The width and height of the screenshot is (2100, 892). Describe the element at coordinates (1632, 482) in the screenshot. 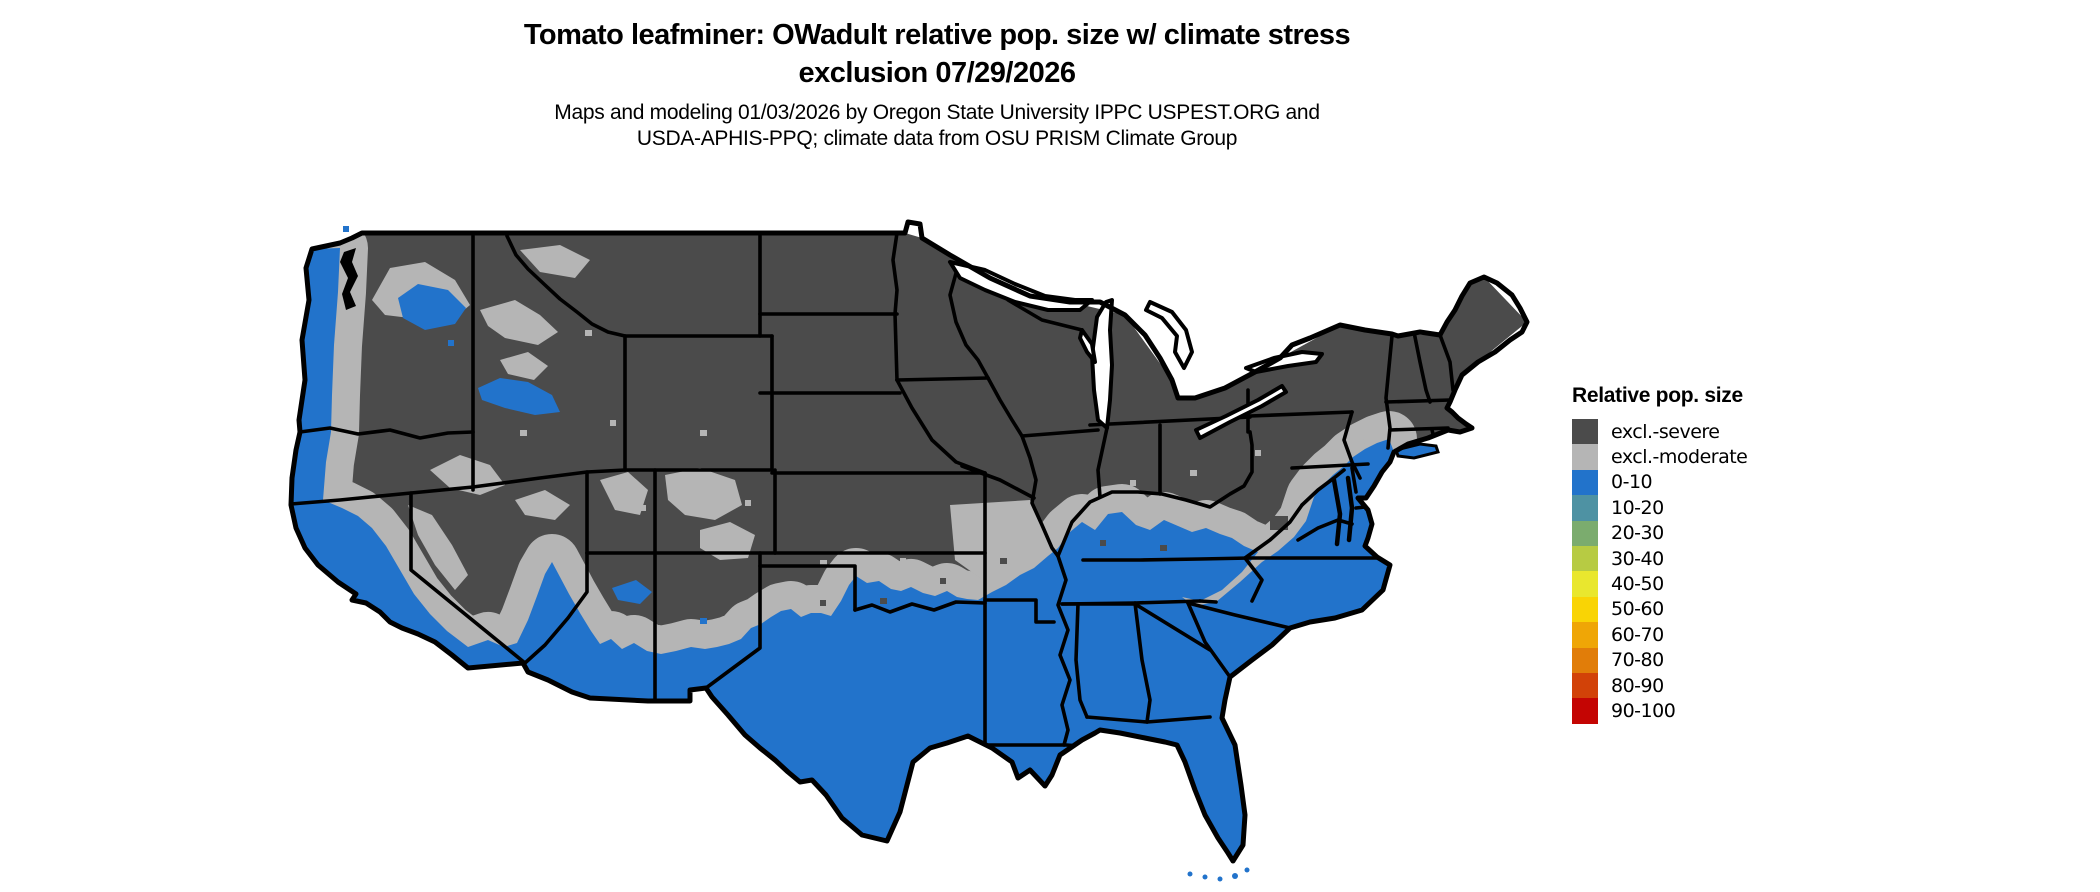

I see `legend-label: 0-10` at that location.